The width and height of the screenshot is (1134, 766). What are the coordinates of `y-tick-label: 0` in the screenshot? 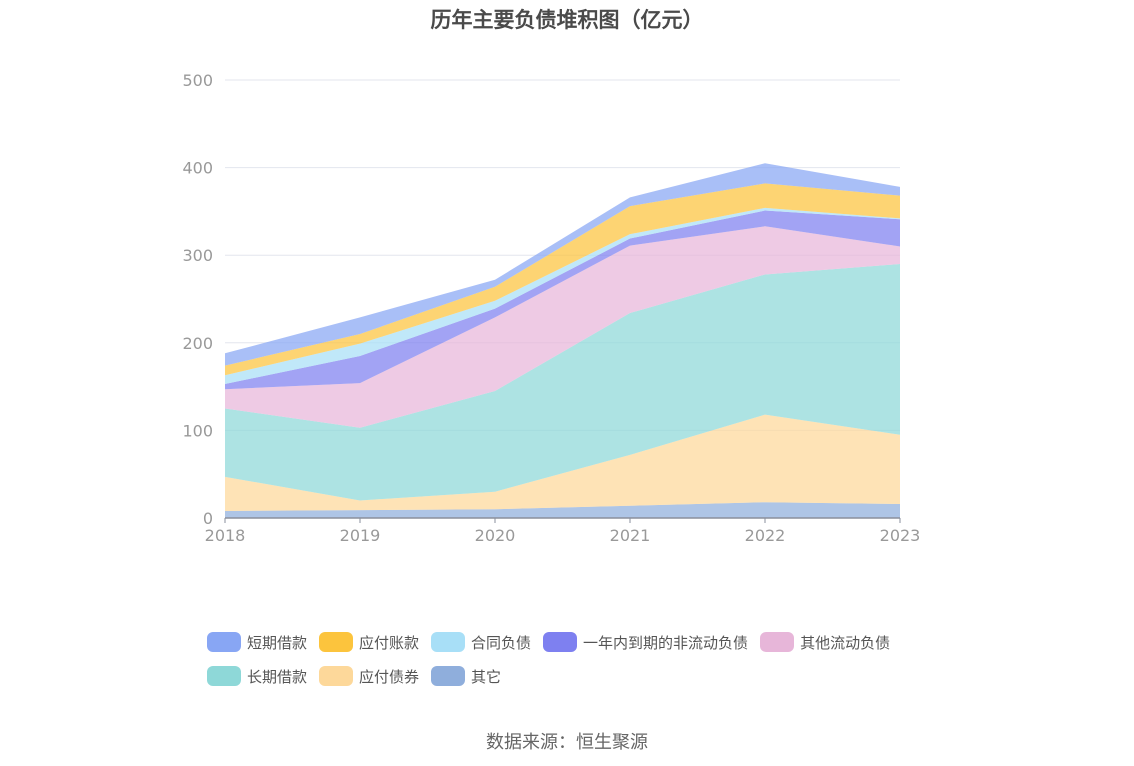 It's located at (208, 518).